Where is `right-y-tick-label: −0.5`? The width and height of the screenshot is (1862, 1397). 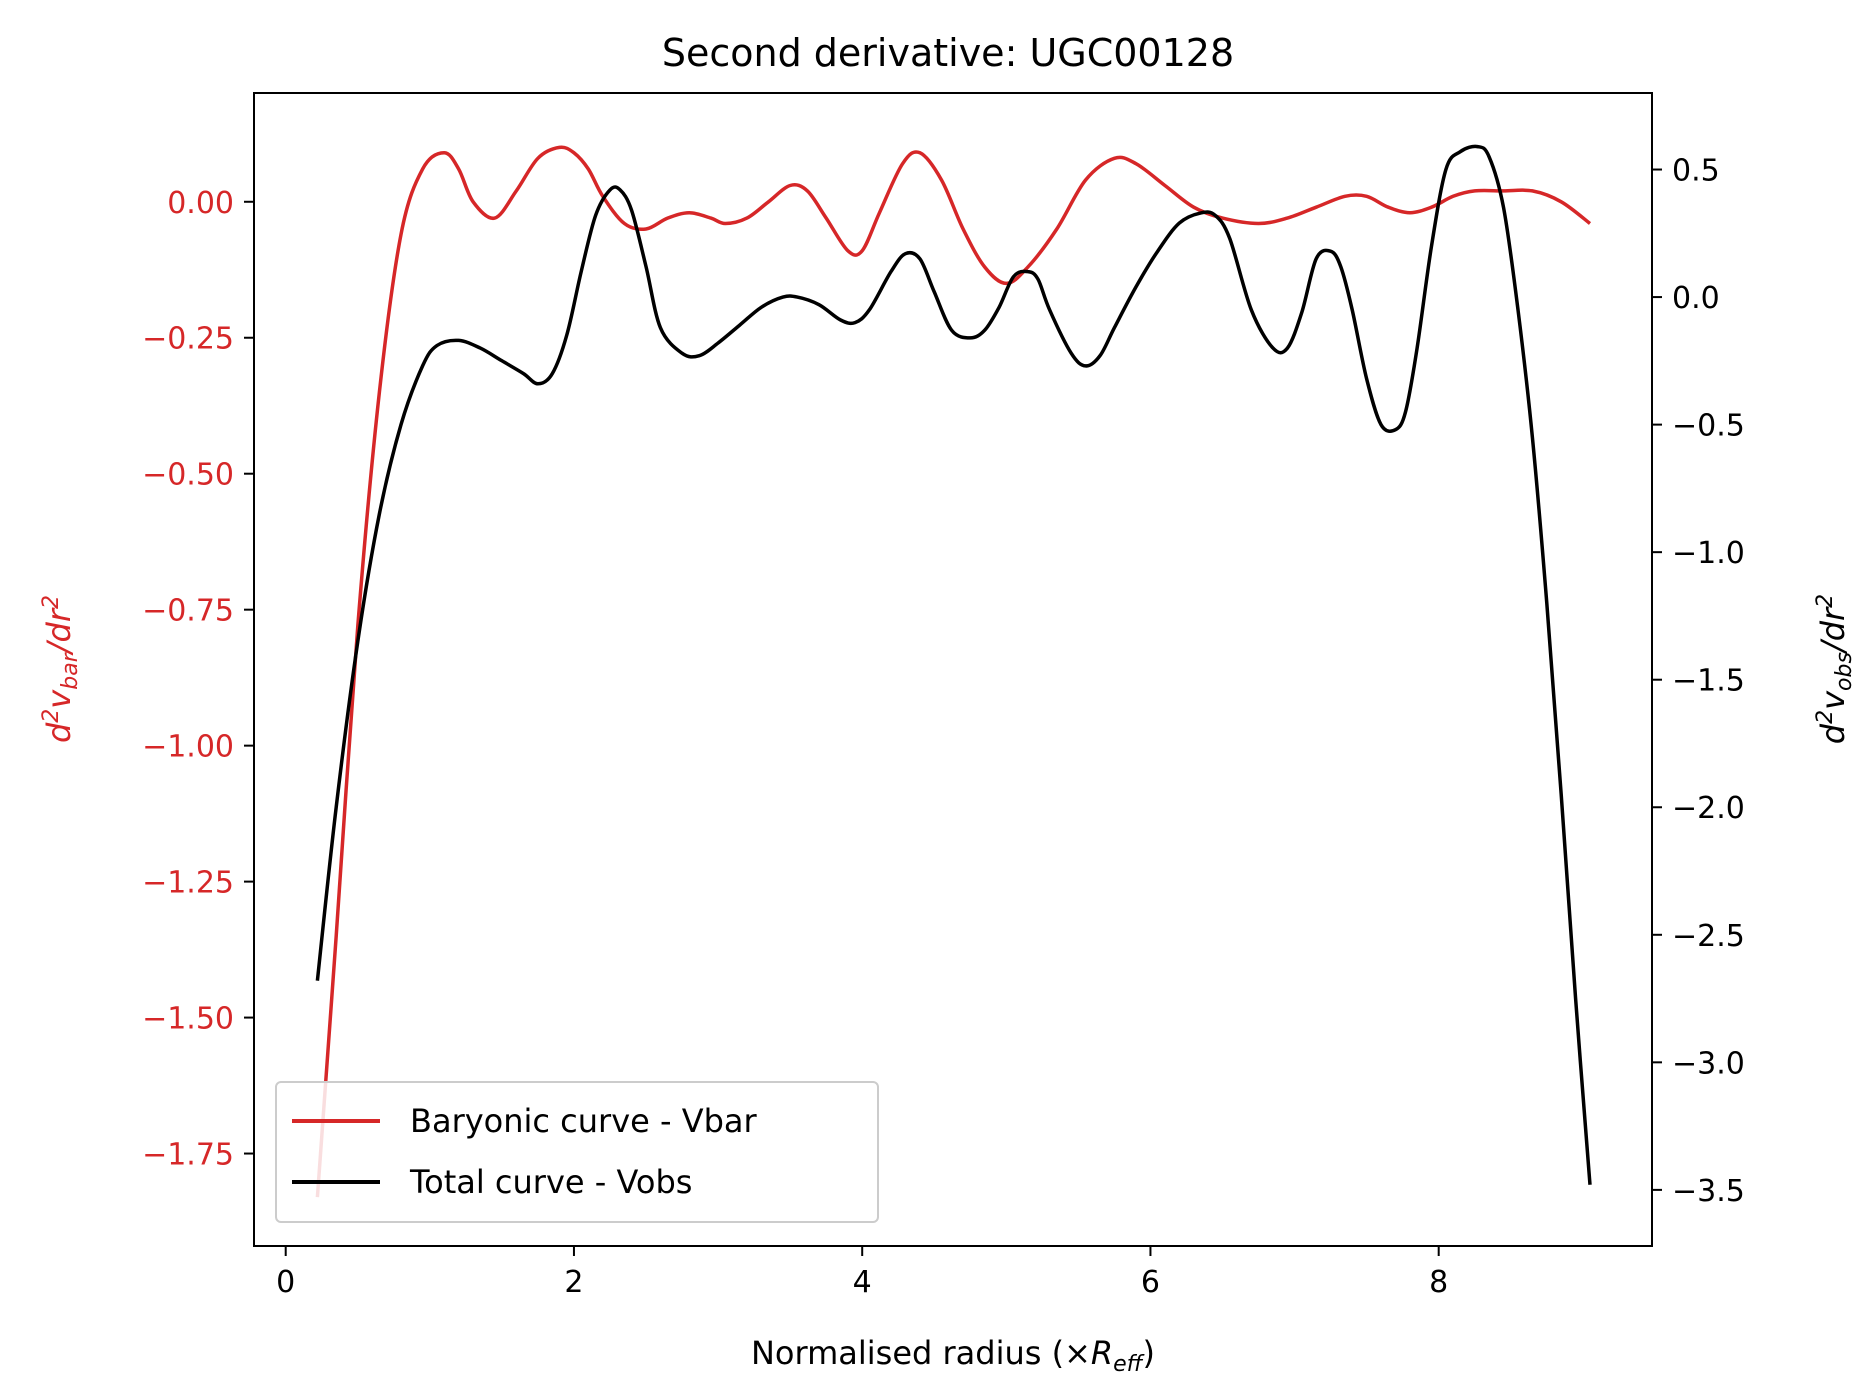
right-y-tick-label: −0.5 is located at coordinates (1708, 426).